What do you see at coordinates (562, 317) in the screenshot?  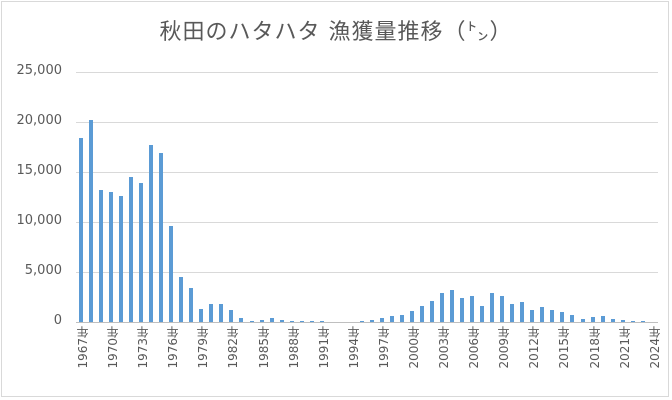 I see `bar-2015` at bounding box center [562, 317].